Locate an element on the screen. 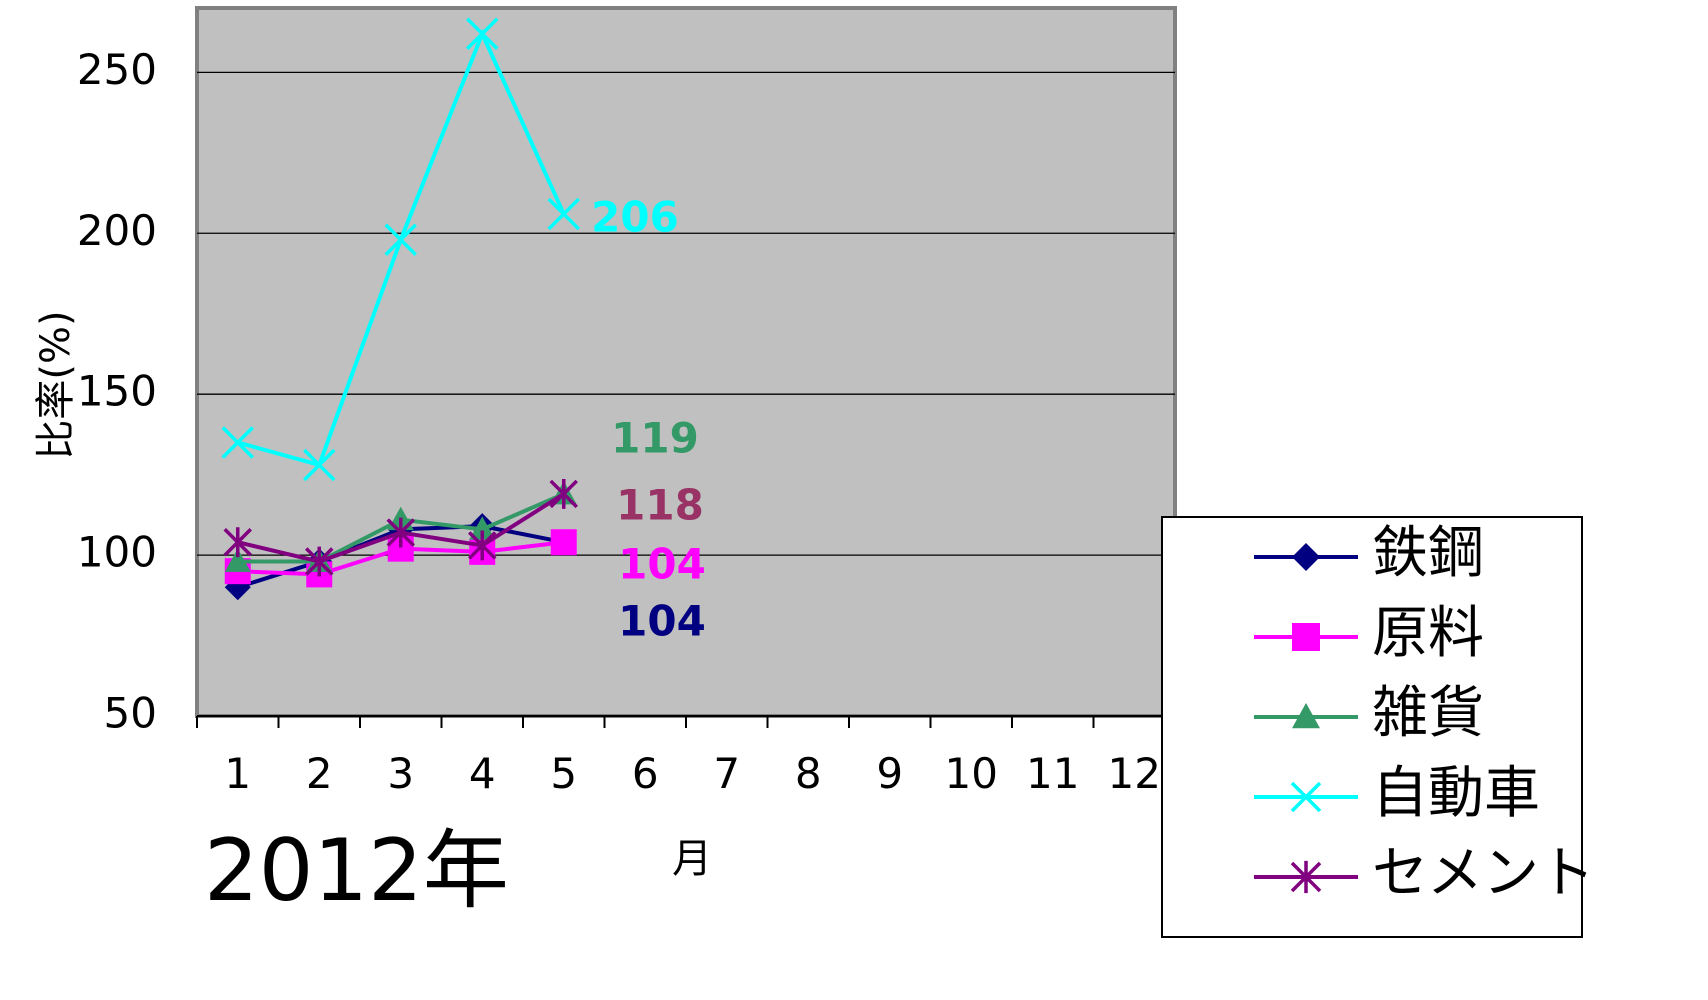 Image resolution: width=1708 pixels, height=1000 pixels. legend-entry: 雑貨 is located at coordinates (1369, 713).